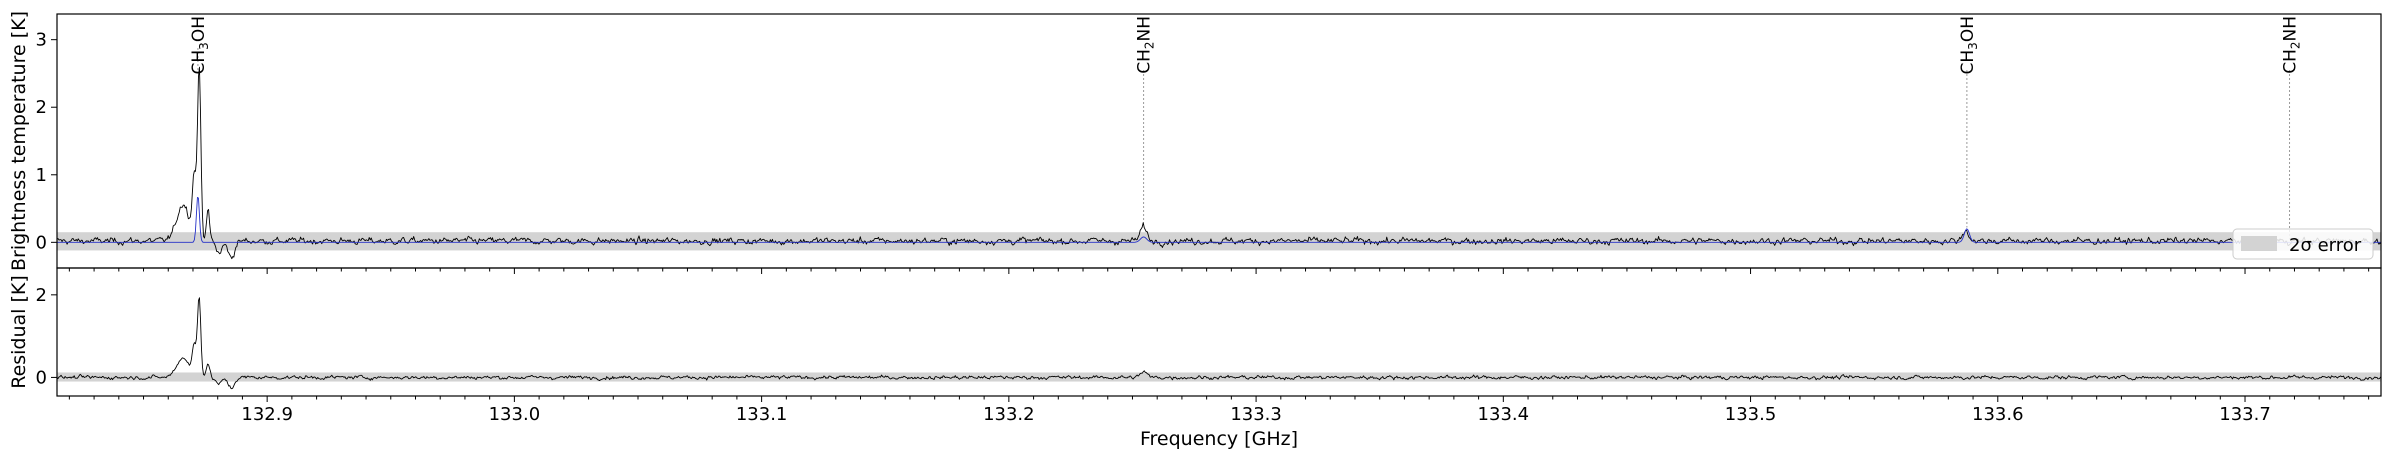  What do you see at coordinates (2259, 243) in the screenshot?
I see `legend-swatch-error-band` at bounding box center [2259, 243].